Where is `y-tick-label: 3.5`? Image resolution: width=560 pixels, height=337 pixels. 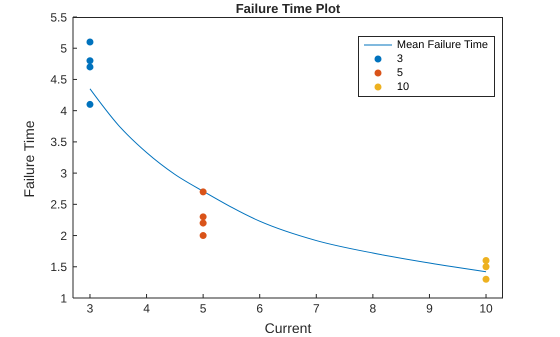 y-tick-label: 3.5 is located at coordinates (59, 142).